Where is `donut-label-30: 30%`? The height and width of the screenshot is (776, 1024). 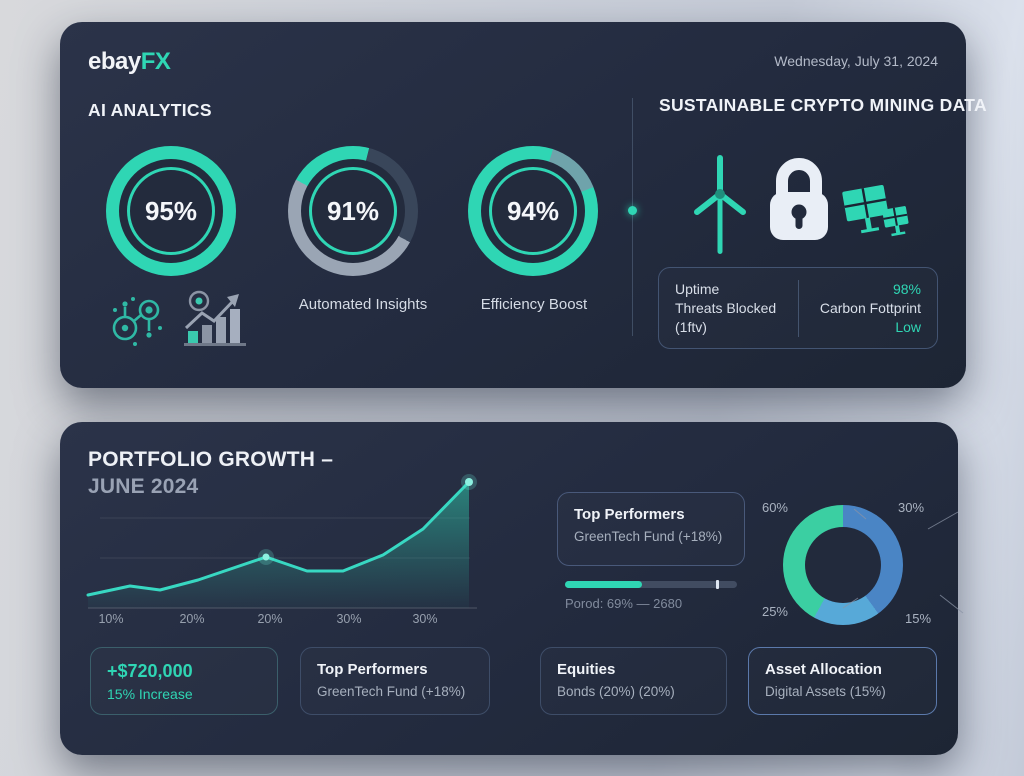 donut-label-30: 30% is located at coordinates (911, 507).